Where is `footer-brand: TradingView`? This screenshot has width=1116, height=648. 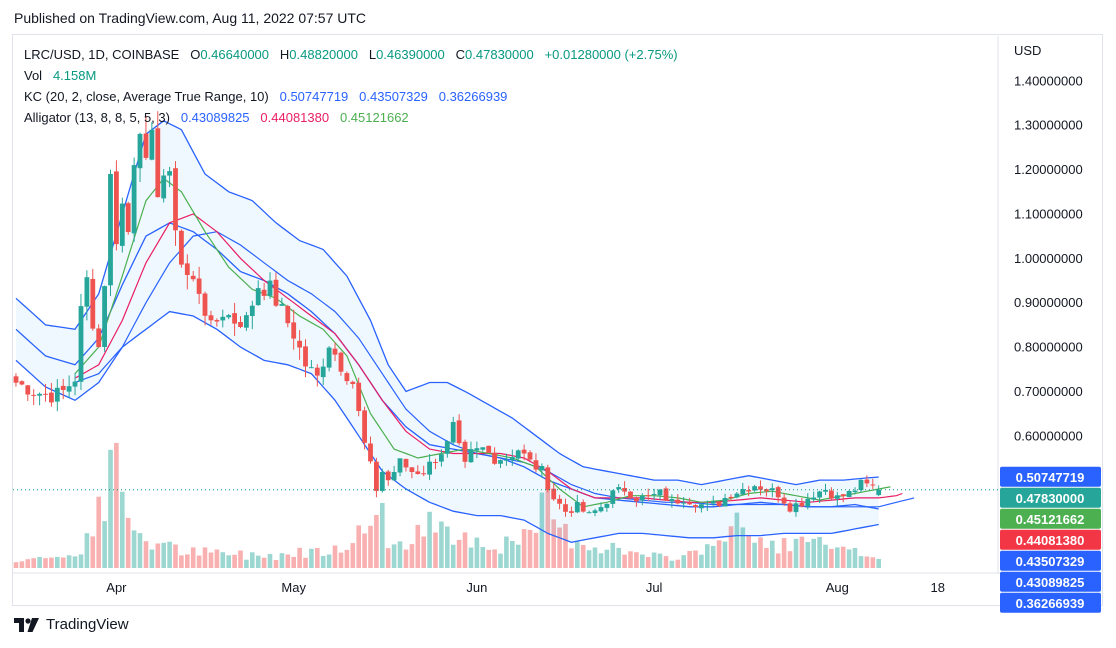
footer-brand: TradingView is located at coordinates (71, 624).